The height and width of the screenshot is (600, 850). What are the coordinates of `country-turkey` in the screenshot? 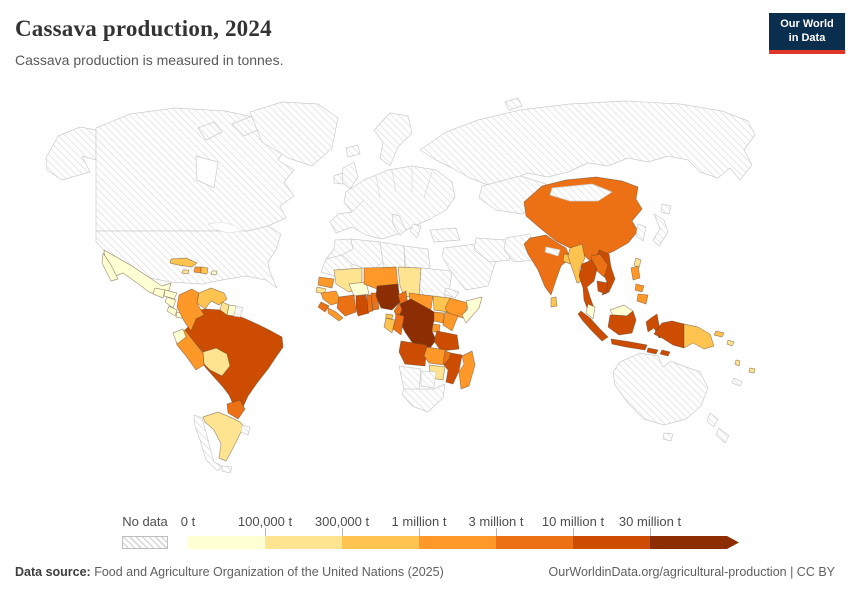 It's located at (445, 235).